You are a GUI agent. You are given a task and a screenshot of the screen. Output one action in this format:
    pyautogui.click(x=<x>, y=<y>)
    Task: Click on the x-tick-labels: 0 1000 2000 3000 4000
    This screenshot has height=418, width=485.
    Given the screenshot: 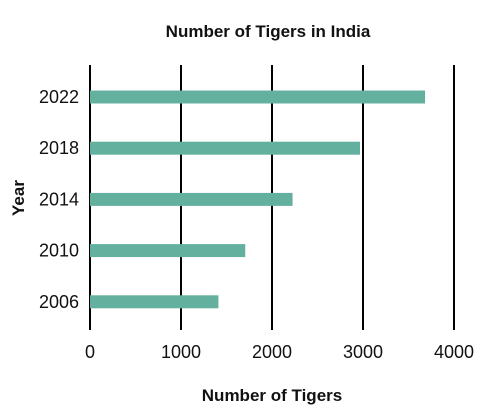 What is the action you would take?
    pyautogui.click(x=279, y=352)
    